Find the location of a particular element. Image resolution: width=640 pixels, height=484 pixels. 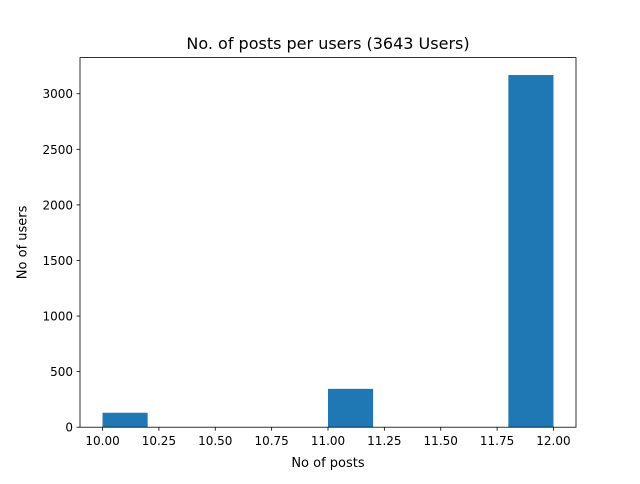

y-axis-label: No of users is located at coordinates (23, 242).